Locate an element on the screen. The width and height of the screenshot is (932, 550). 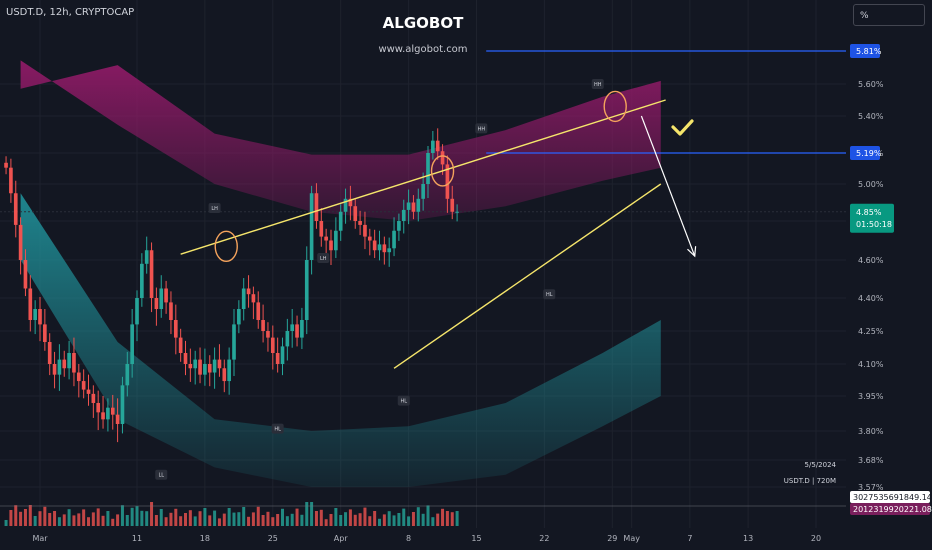
time-tick-label: 13 is located at coordinates (748, 538).